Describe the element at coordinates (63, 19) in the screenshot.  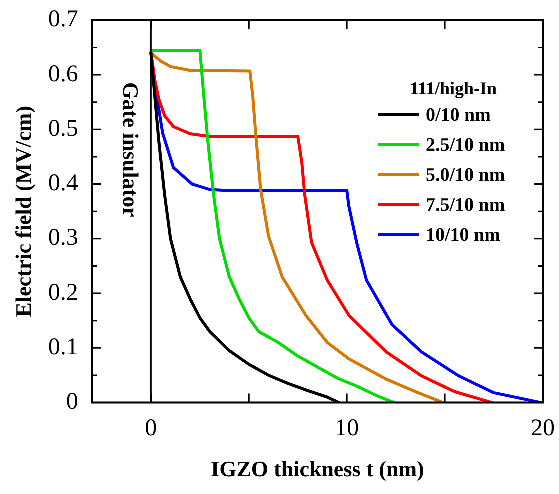
I see `y-tick-label: 0.7` at that location.